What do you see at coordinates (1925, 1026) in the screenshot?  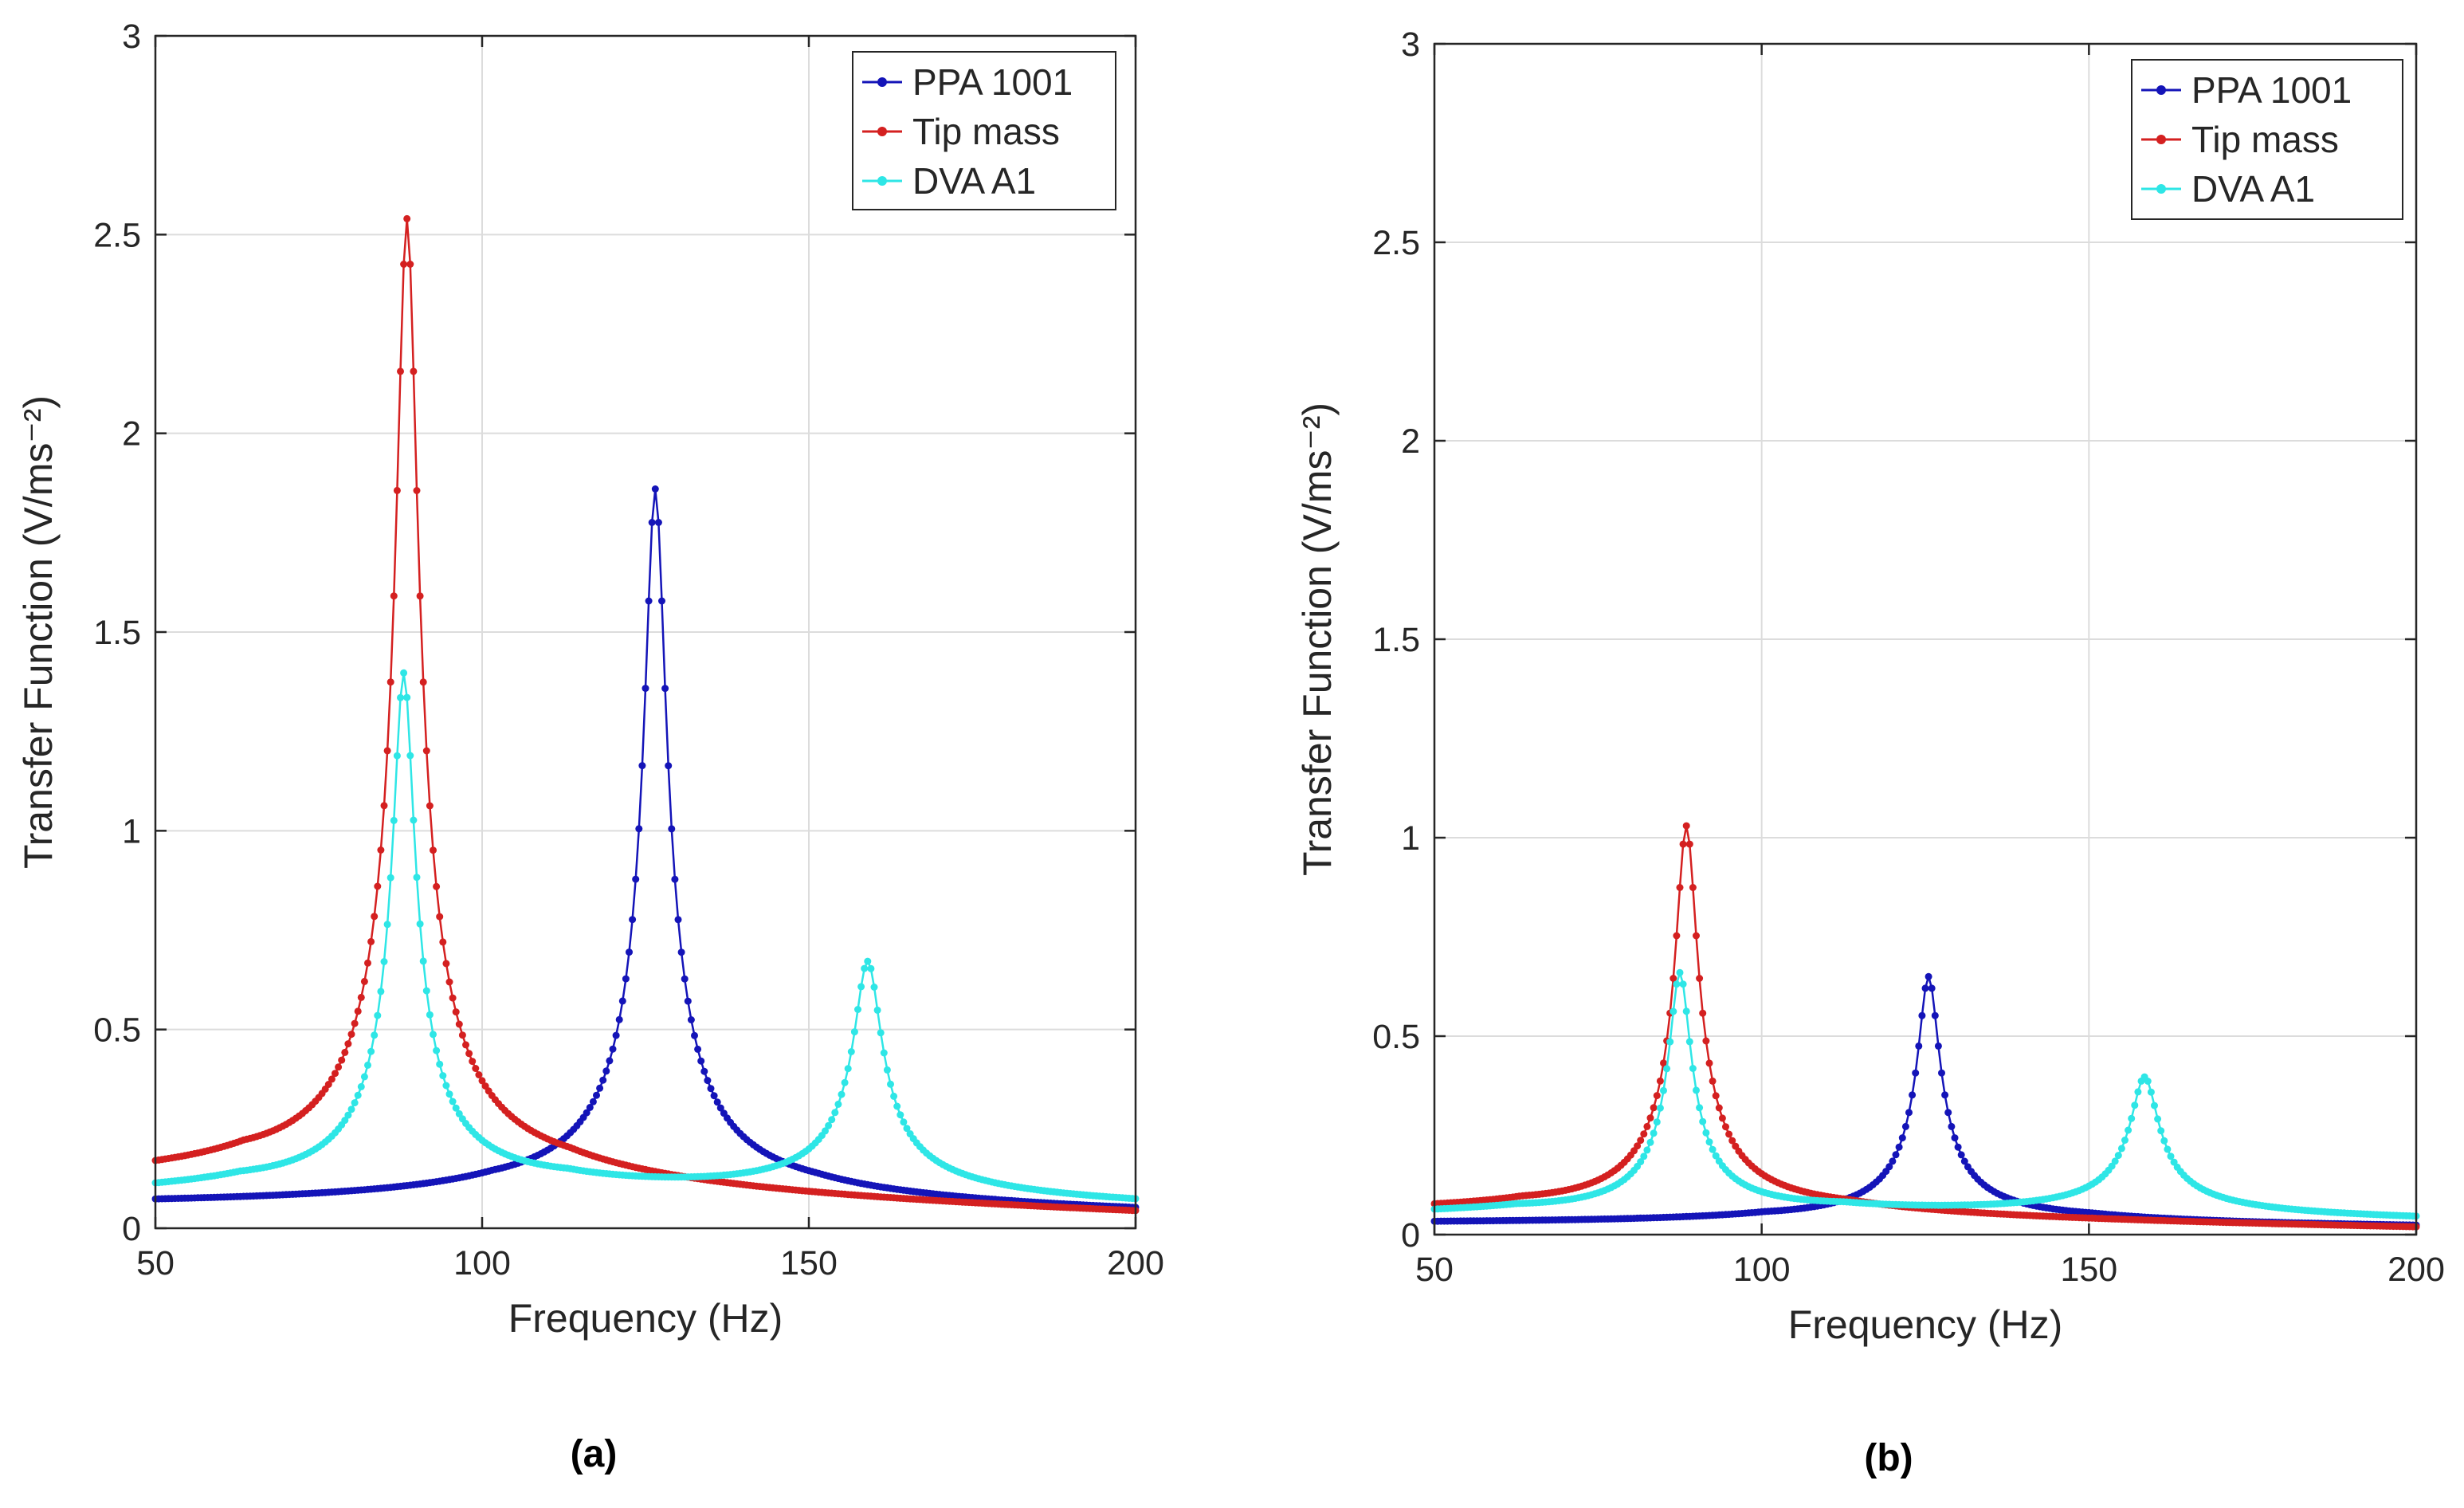 I see `panel-b-series` at bounding box center [1925, 1026].